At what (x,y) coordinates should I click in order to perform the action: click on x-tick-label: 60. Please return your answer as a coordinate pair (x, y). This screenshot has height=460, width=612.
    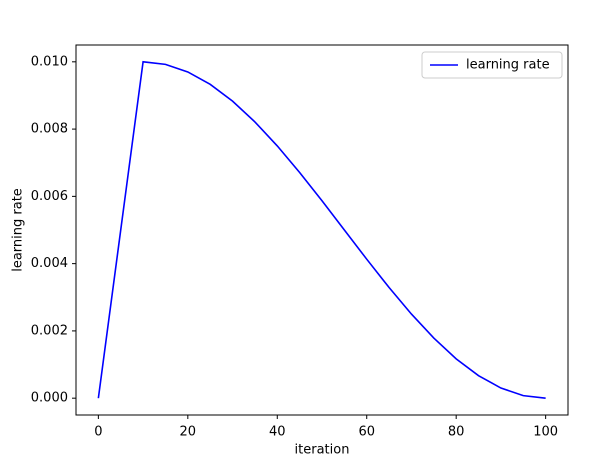
    Looking at the image, I should click on (366, 432).